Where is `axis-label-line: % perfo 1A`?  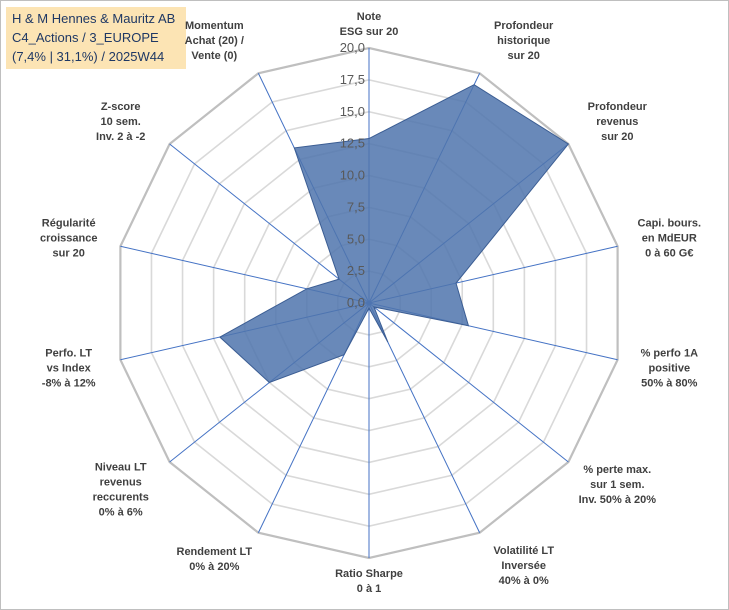 axis-label-line: % perfo 1A is located at coordinates (670, 353).